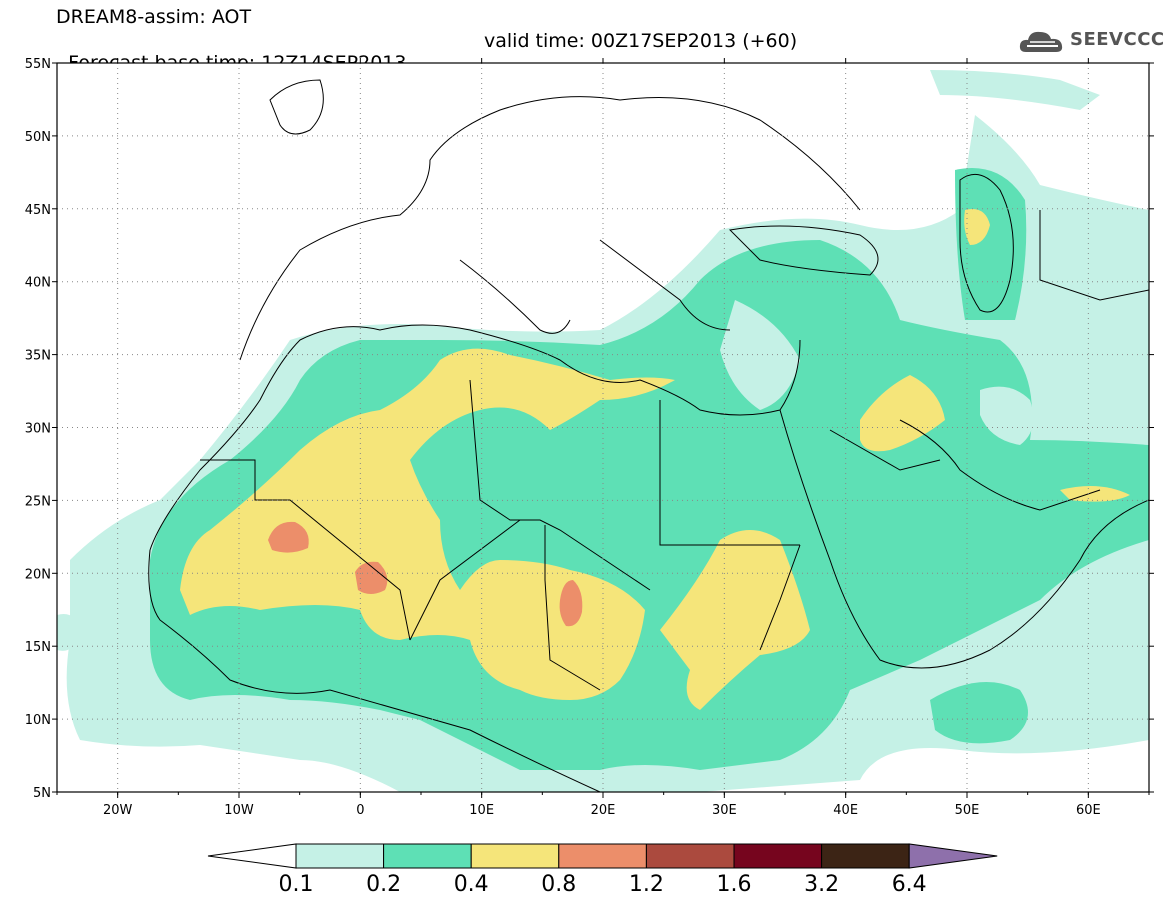 The image size is (1165, 905). Describe the element at coordinates (558, 884) in the screenshot. I see `colorbar-label: 0.8` at that location.